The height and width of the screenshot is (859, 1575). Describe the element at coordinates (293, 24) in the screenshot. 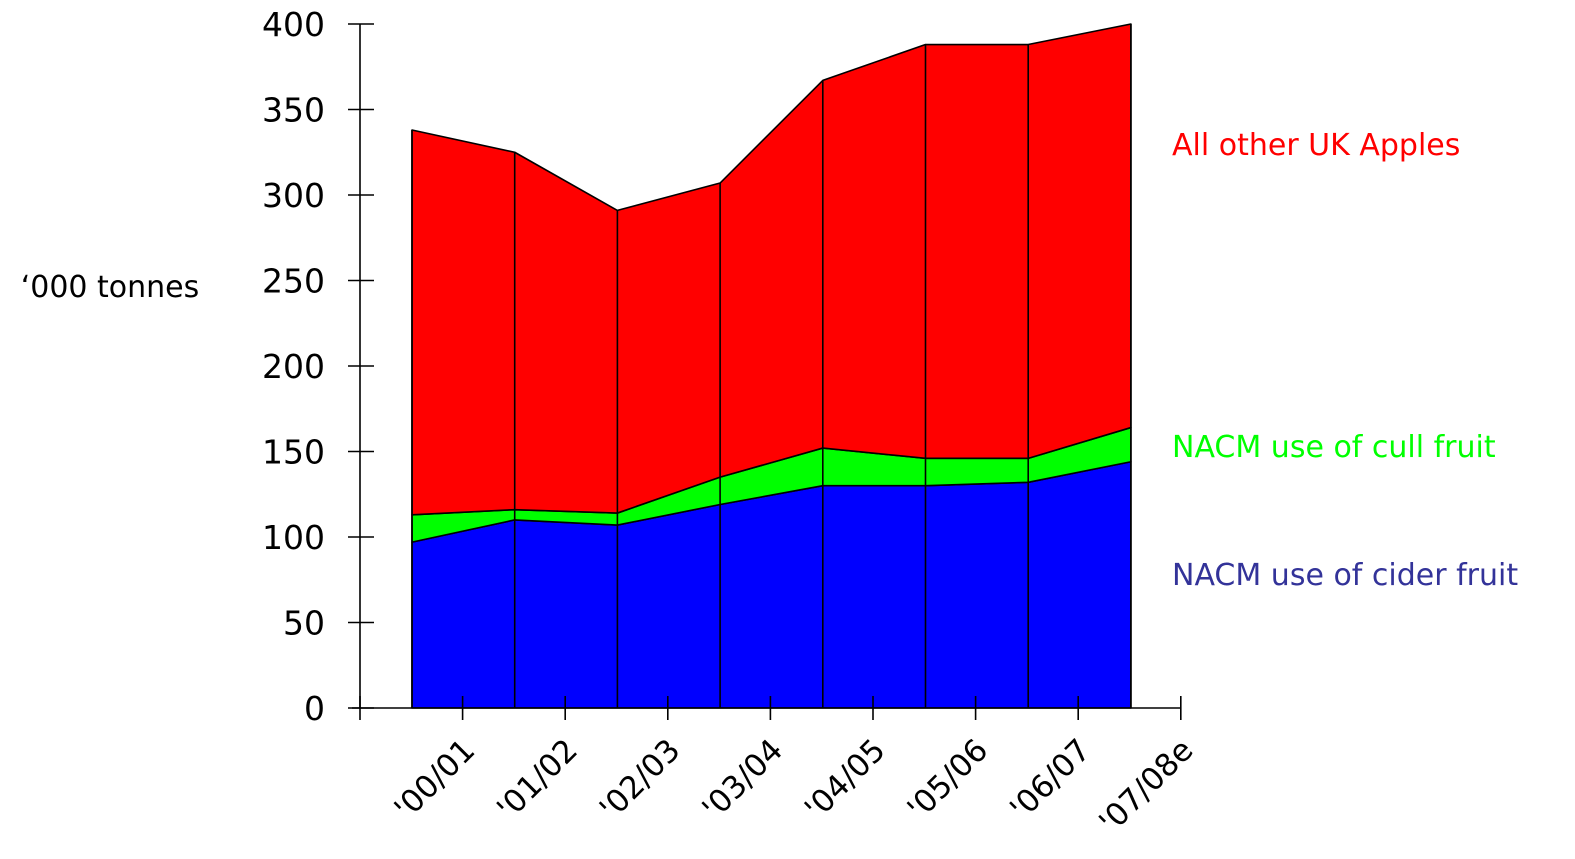

I see `y-tick-label: 400` at that location.